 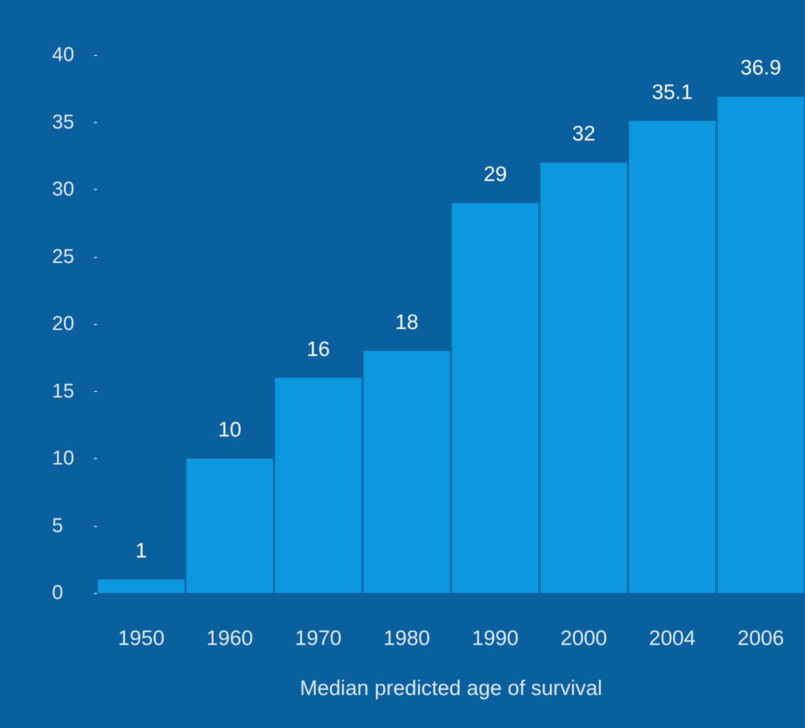 What do you see at coordinates (58, 593) in the screenshot?
I see `y-tick-label: 0` at bounding box center [58, 593].